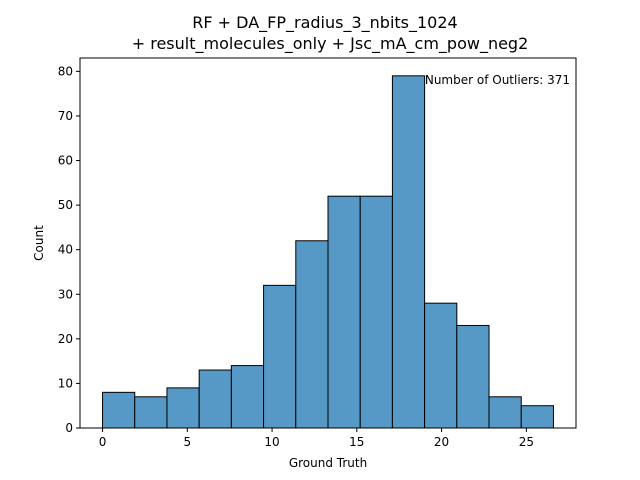 The image size is (640, 480). Describe the element at coordinates (65, 161) in the screenshot. I see `y-tick-label: 60` at that location.